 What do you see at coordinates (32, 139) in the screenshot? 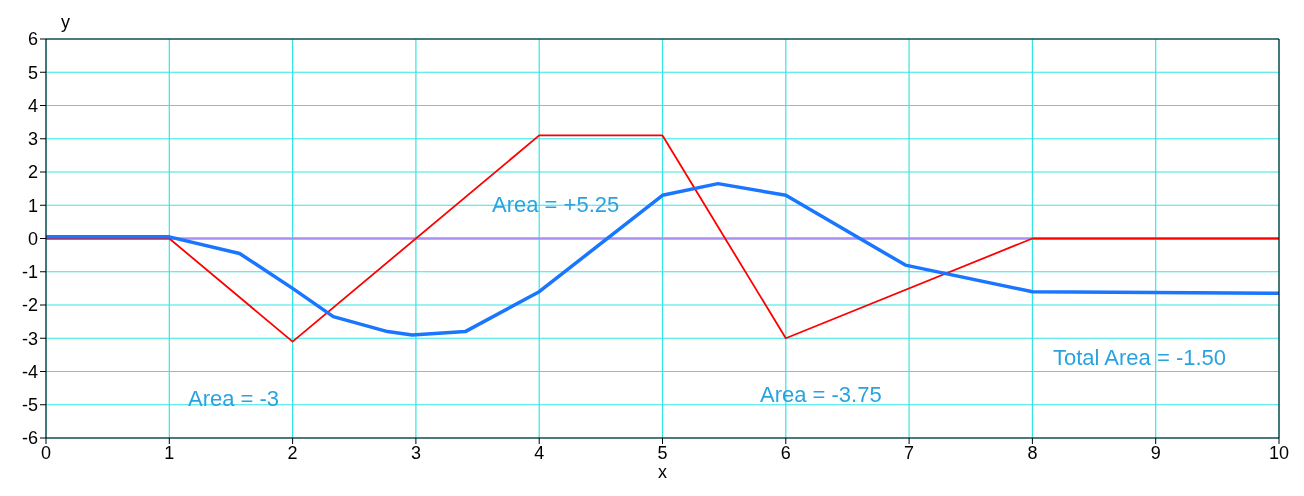
I see `y-tick-label: 3` at bounding box center [32, 139].